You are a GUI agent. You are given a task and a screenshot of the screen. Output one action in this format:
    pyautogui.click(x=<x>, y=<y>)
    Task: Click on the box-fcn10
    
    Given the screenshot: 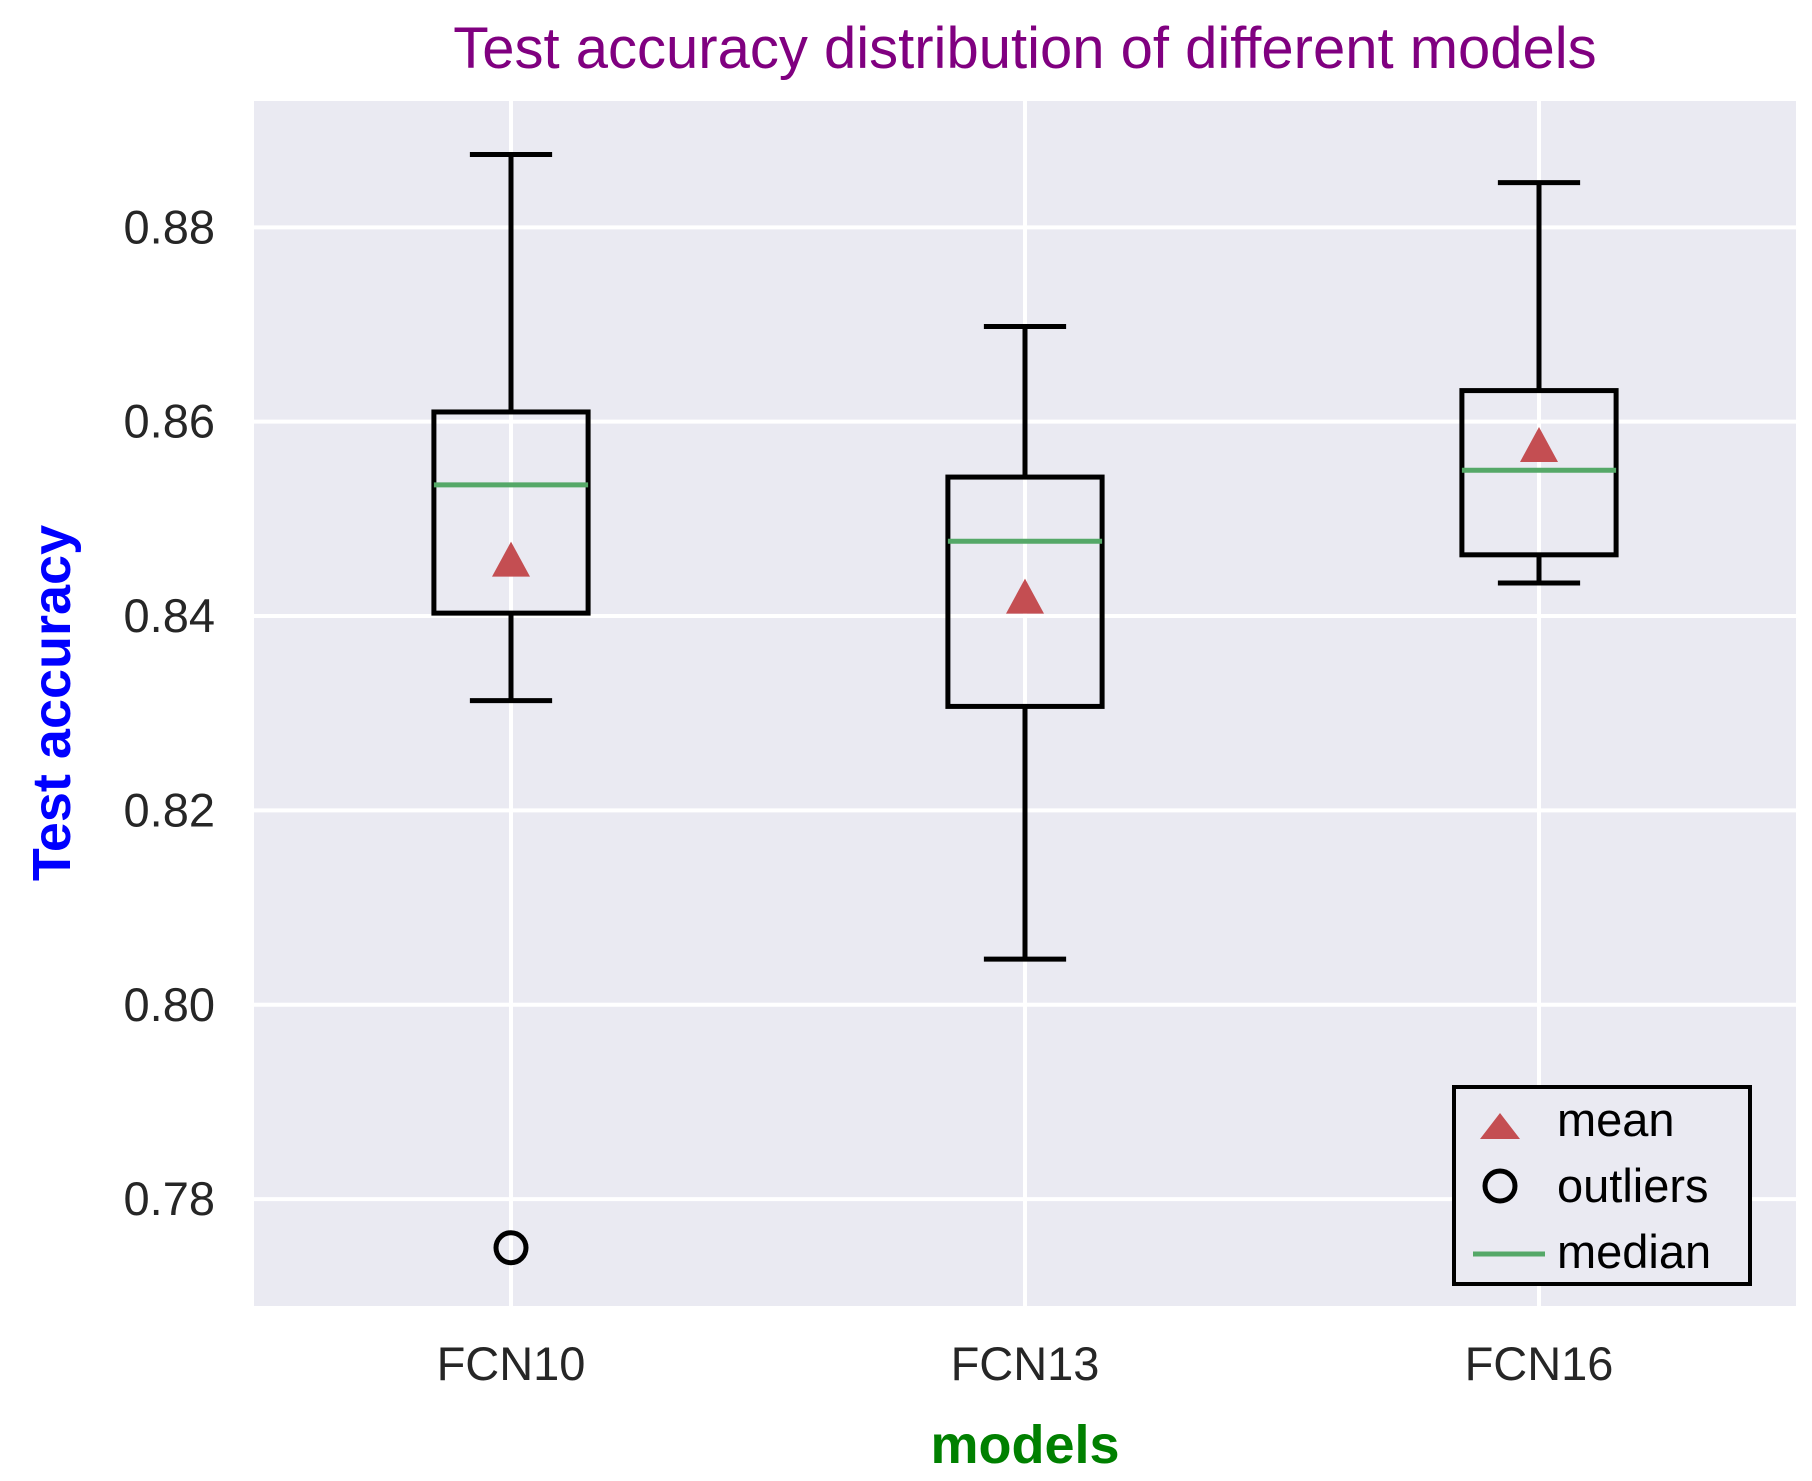 What is the action you would take?
    pyautogui.click(x=511, y=708)
    